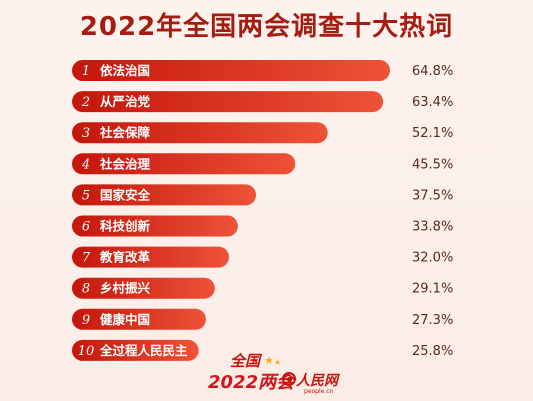 This screenshot has width=533, height=401. Describe the element at coordinates (125, 163) in the screenshot. I see `bar-label-4: 社会治理` at that location.